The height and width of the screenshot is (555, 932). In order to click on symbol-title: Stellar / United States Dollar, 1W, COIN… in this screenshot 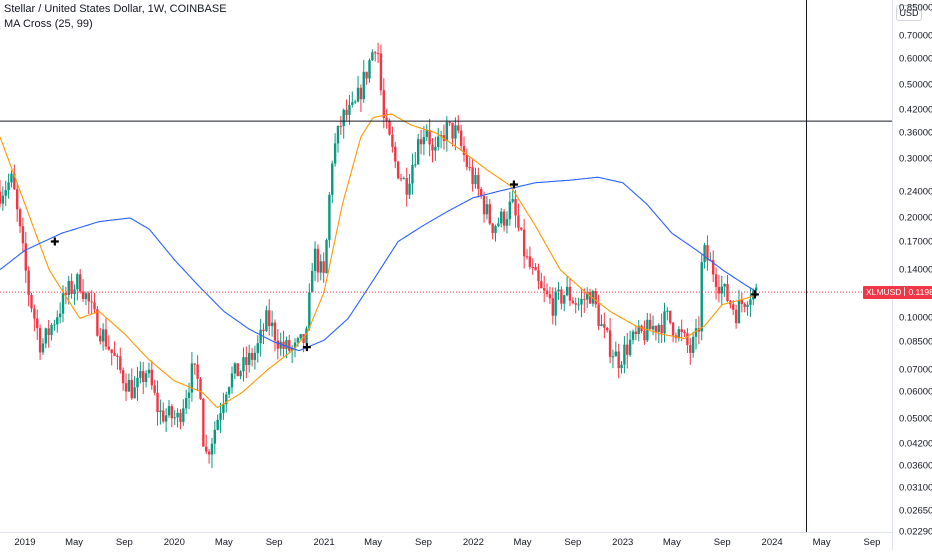, I will do `click(115, 9)`.